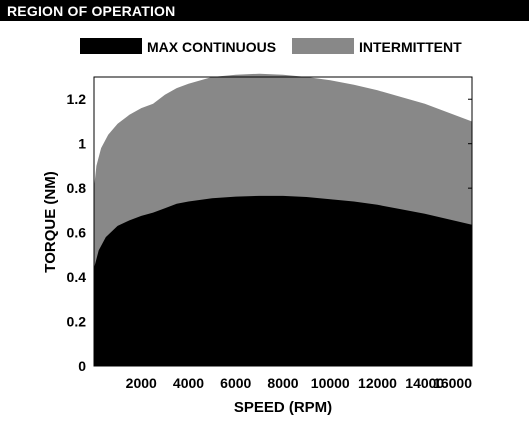 This screenshot has width=529, height=421. Describe the element at coordinates (188, 383) in the screenshot. I see `x-tick-label: 4000` at that location.